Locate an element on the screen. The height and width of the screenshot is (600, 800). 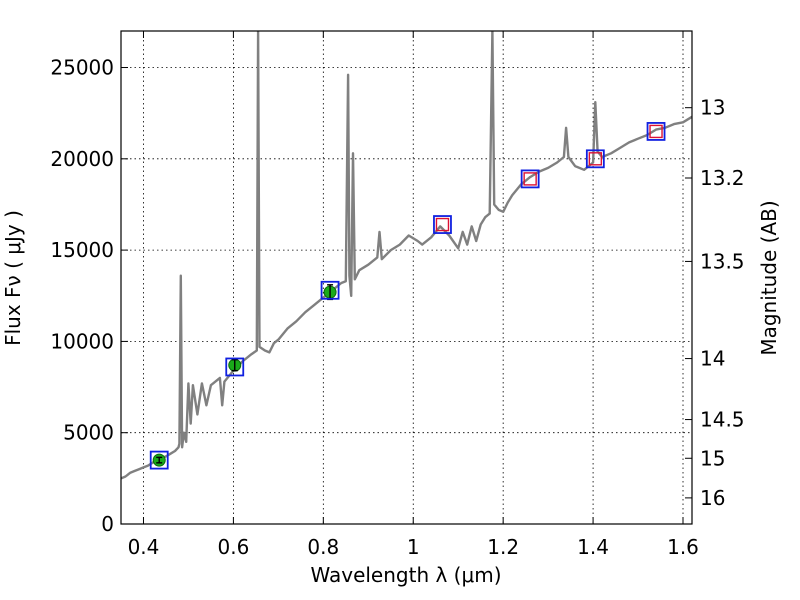
y2-tick-label: 13.5 is located at coordinates (722, 261).